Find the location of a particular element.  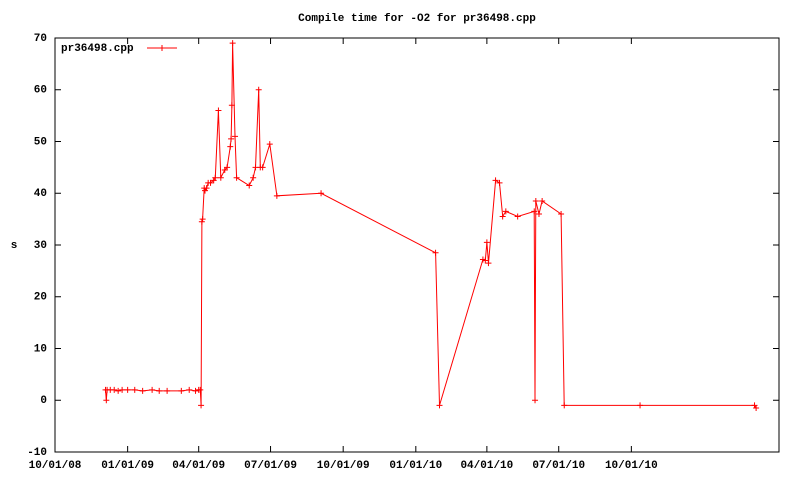

x-tick-label: 01/01/09 is located at coordinates (127, 466).